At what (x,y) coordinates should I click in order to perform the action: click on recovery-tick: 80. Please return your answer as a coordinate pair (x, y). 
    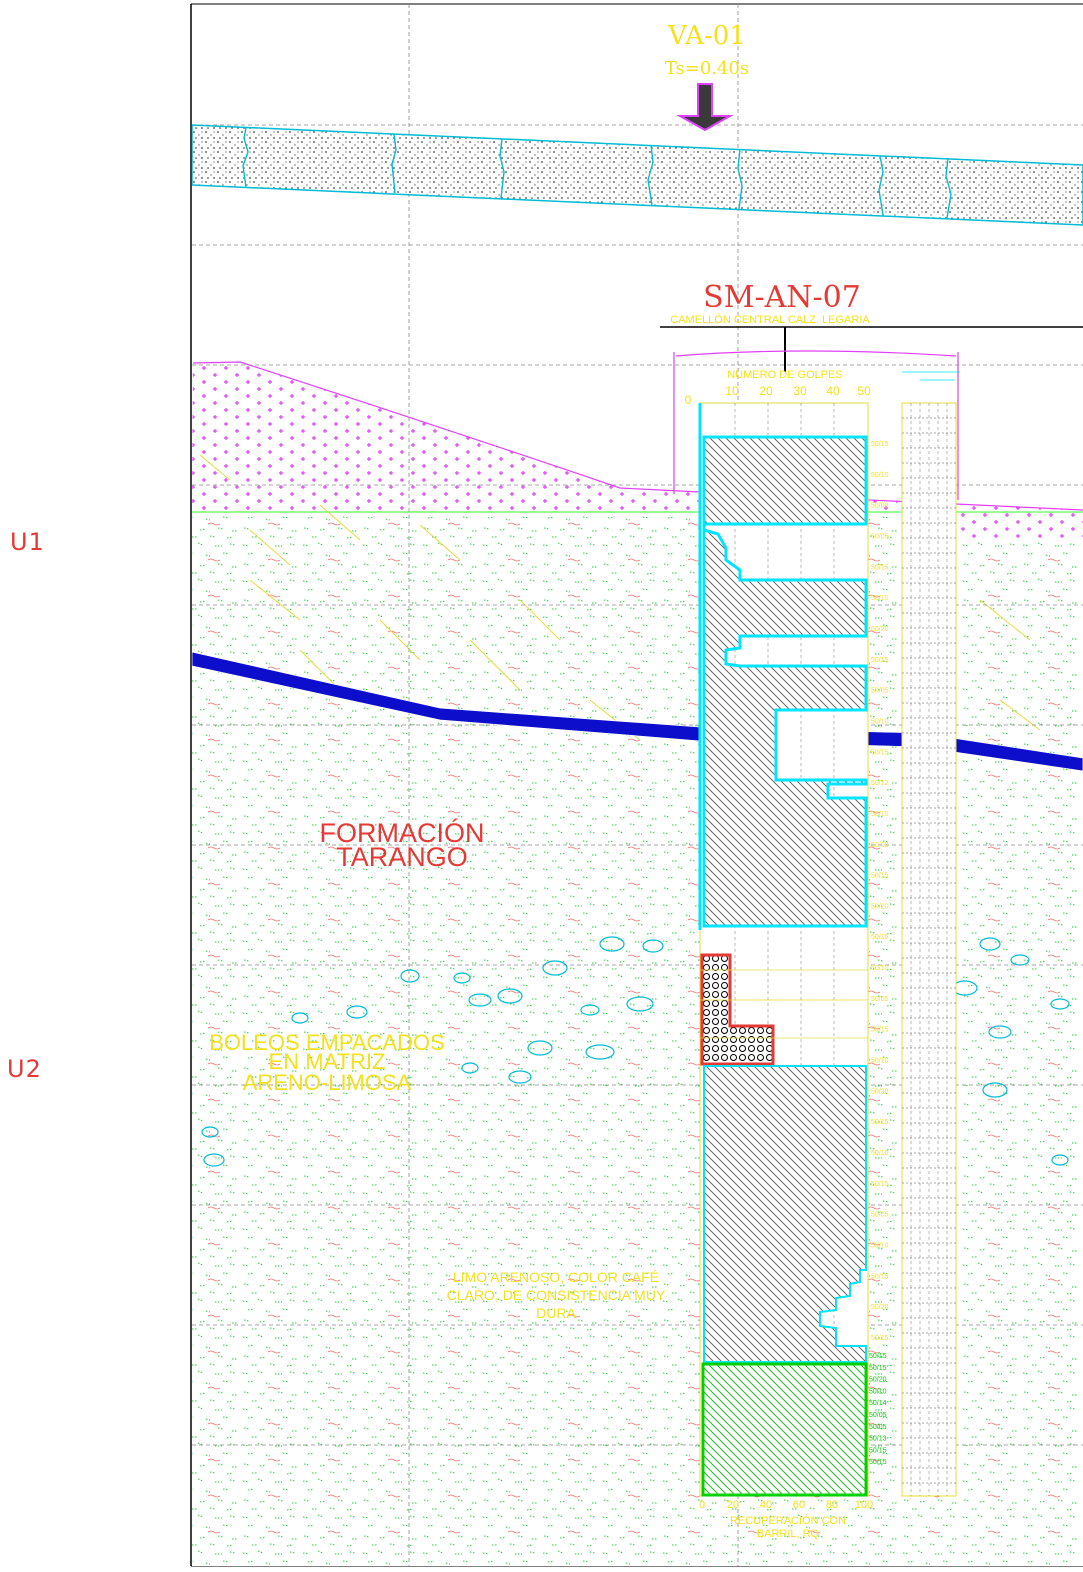
    Looking at the image, I should click on (832, 1505).